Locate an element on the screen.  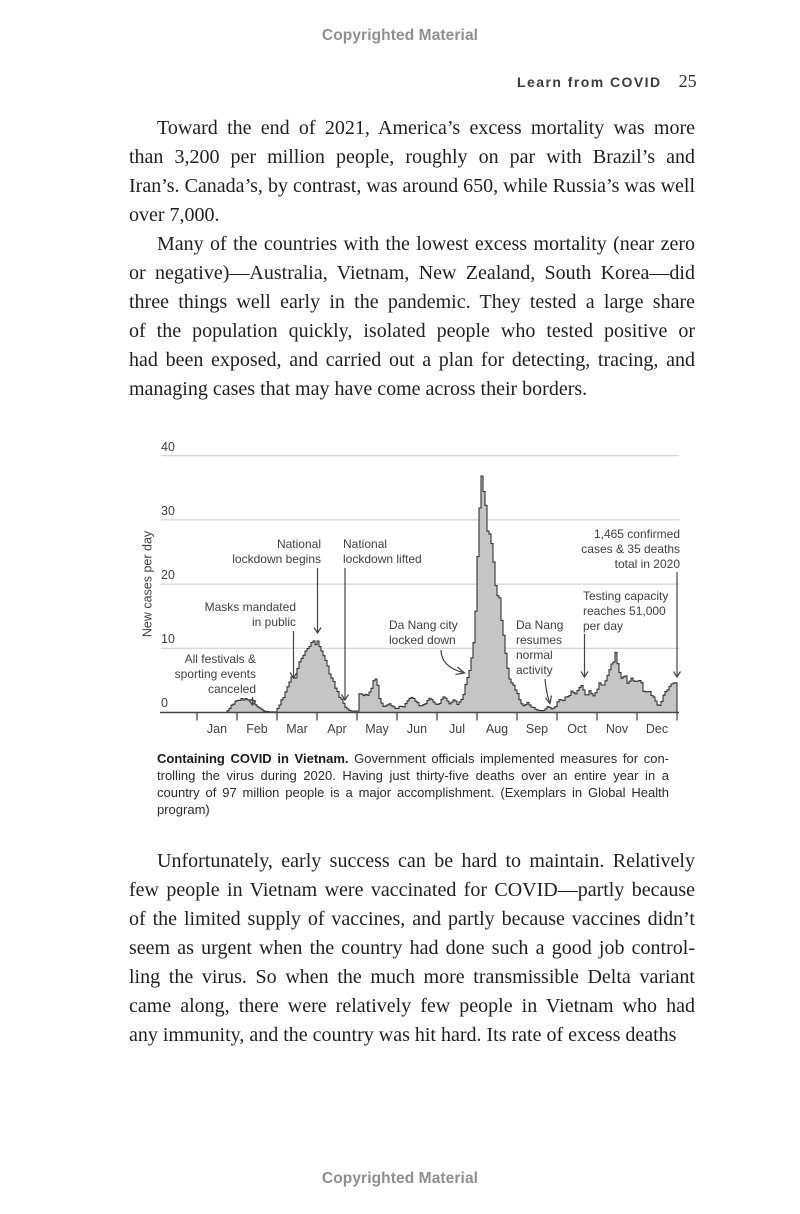
svg-text: total in 2020 is located at coordinates (648, 564).